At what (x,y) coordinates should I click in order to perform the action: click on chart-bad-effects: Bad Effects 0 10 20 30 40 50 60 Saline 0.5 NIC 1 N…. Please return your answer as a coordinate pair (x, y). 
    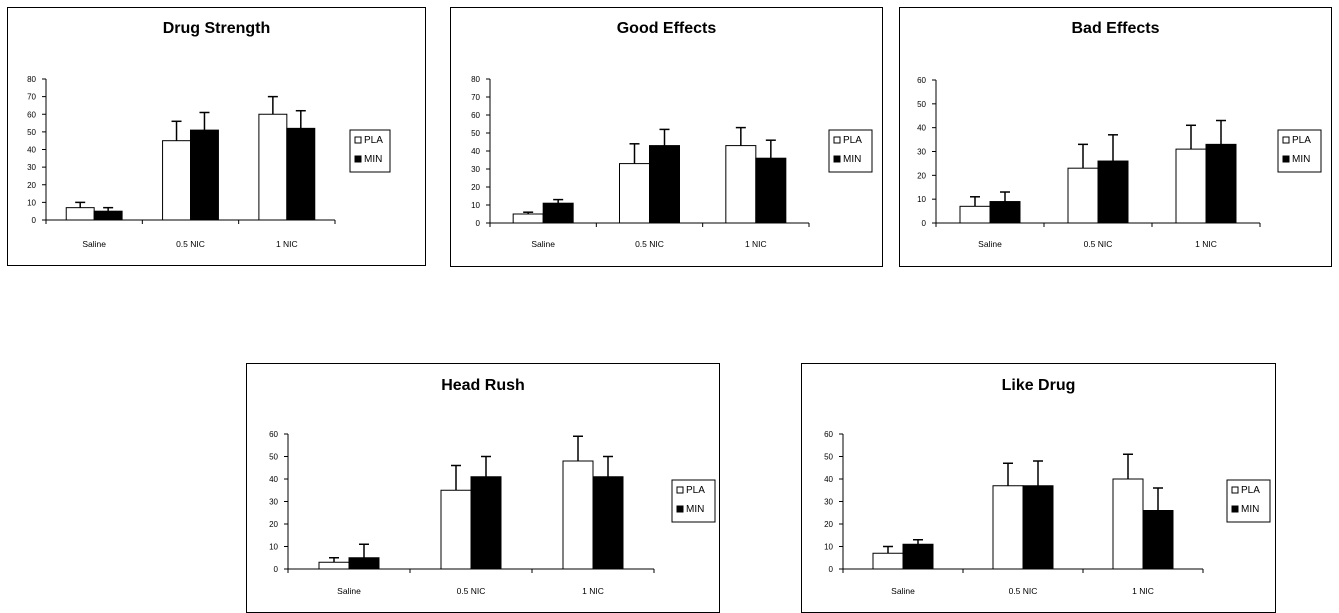
    Looking at the image, I should click on (1119, 134).